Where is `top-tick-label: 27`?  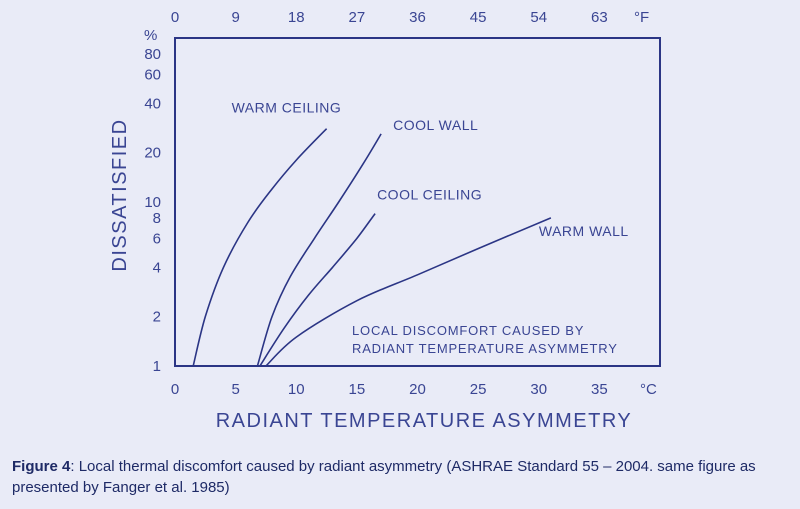 top-tick-label: 27 is located at coordinates (357, 17).